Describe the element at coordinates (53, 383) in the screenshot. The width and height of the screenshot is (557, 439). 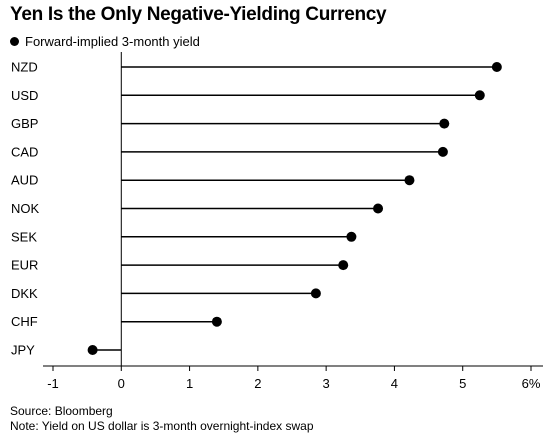
I see `x-tick-label: -1` at that location.